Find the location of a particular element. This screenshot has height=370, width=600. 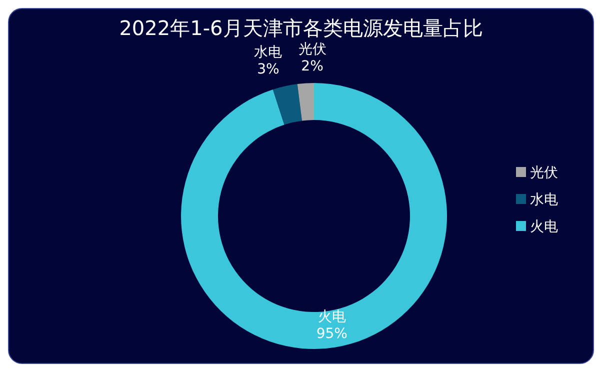

legend-label: 光伏 is located at coordinates (544, 172).